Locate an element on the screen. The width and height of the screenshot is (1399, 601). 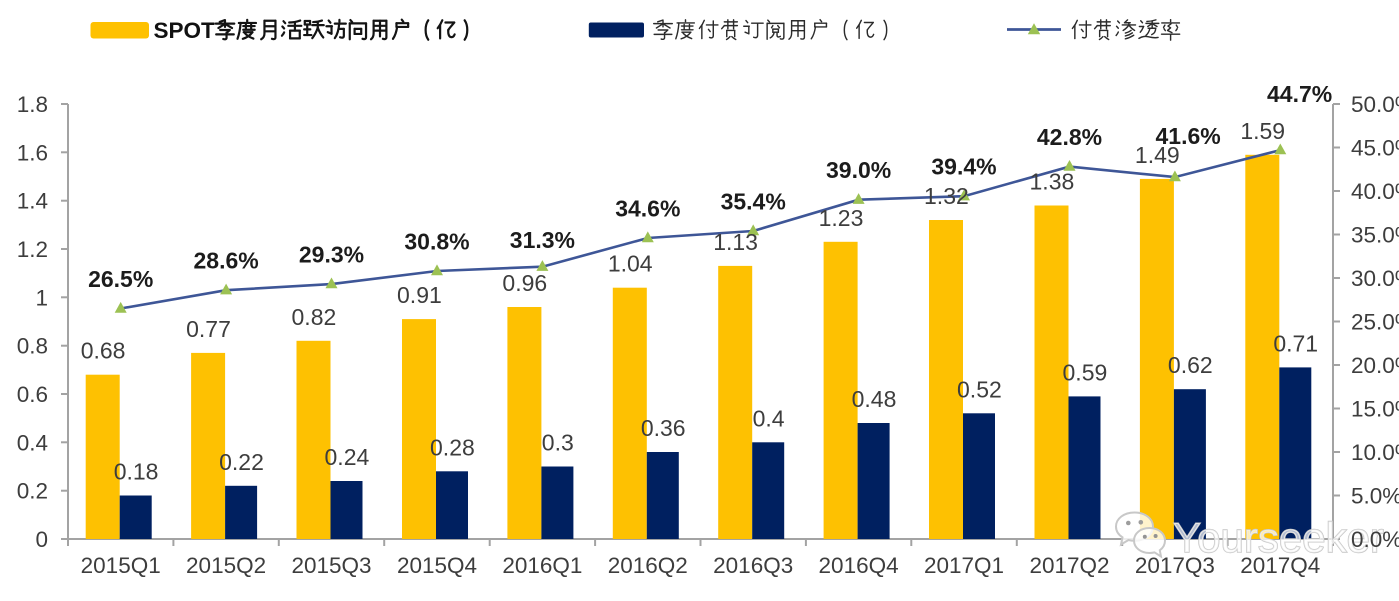
svg-text: 0.22 is located at coordinates (241, 462).